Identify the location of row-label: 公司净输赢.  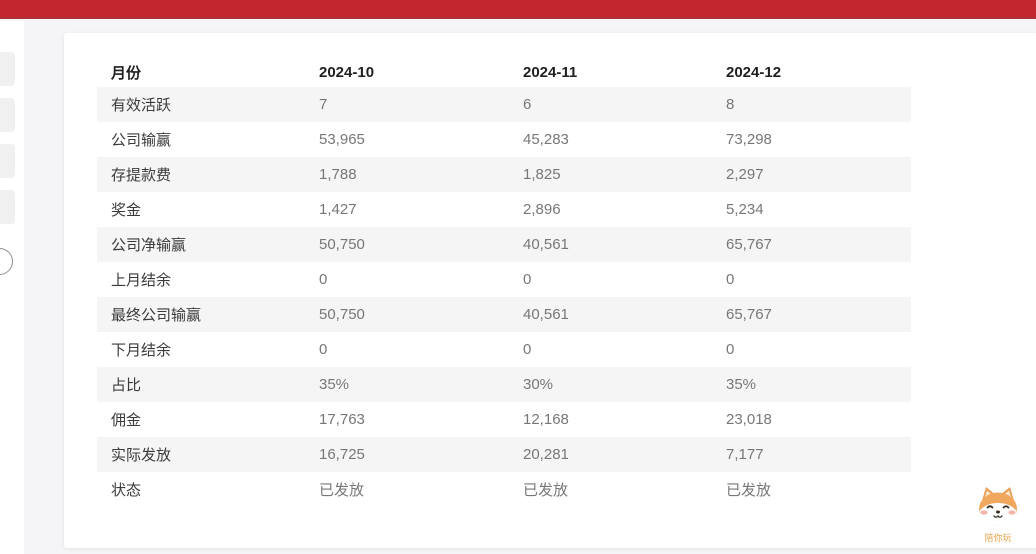
(149, 245).